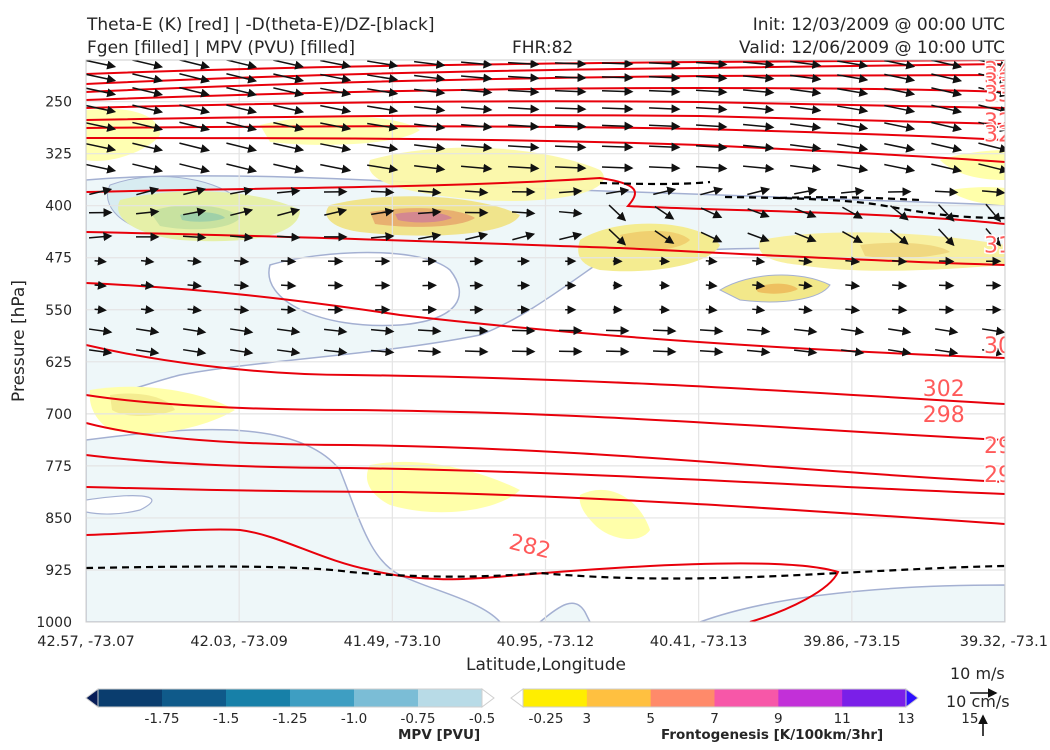 This screenshot has height=750, width=1050. What do you see at coordinates (482, 719) in the screenshot?
I see `mpv-colorbar-tick-label: -0.5` at bounding box center [482, 719].